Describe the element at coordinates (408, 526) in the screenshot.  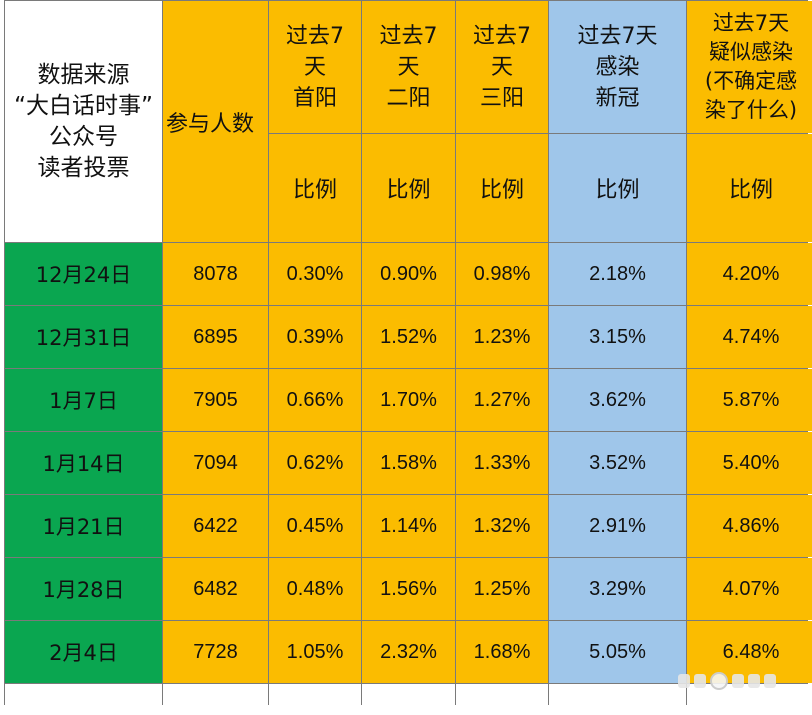
I see `row-second: 1.14%` at that location.